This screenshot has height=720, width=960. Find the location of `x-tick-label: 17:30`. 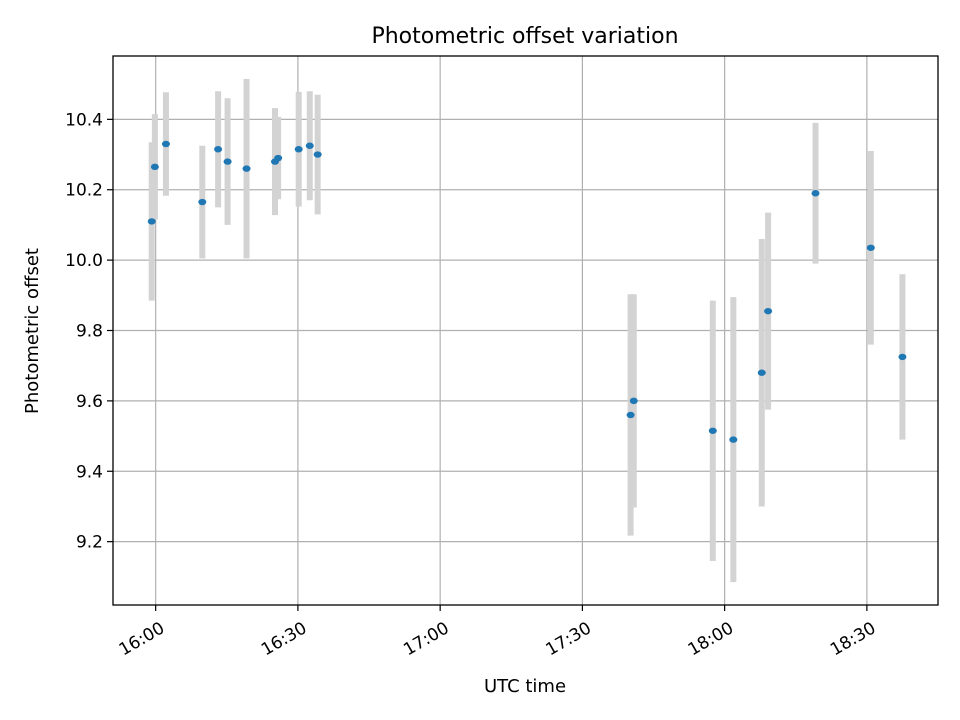

x-tick-label: 17:30 is located at coordinates (568, 639).